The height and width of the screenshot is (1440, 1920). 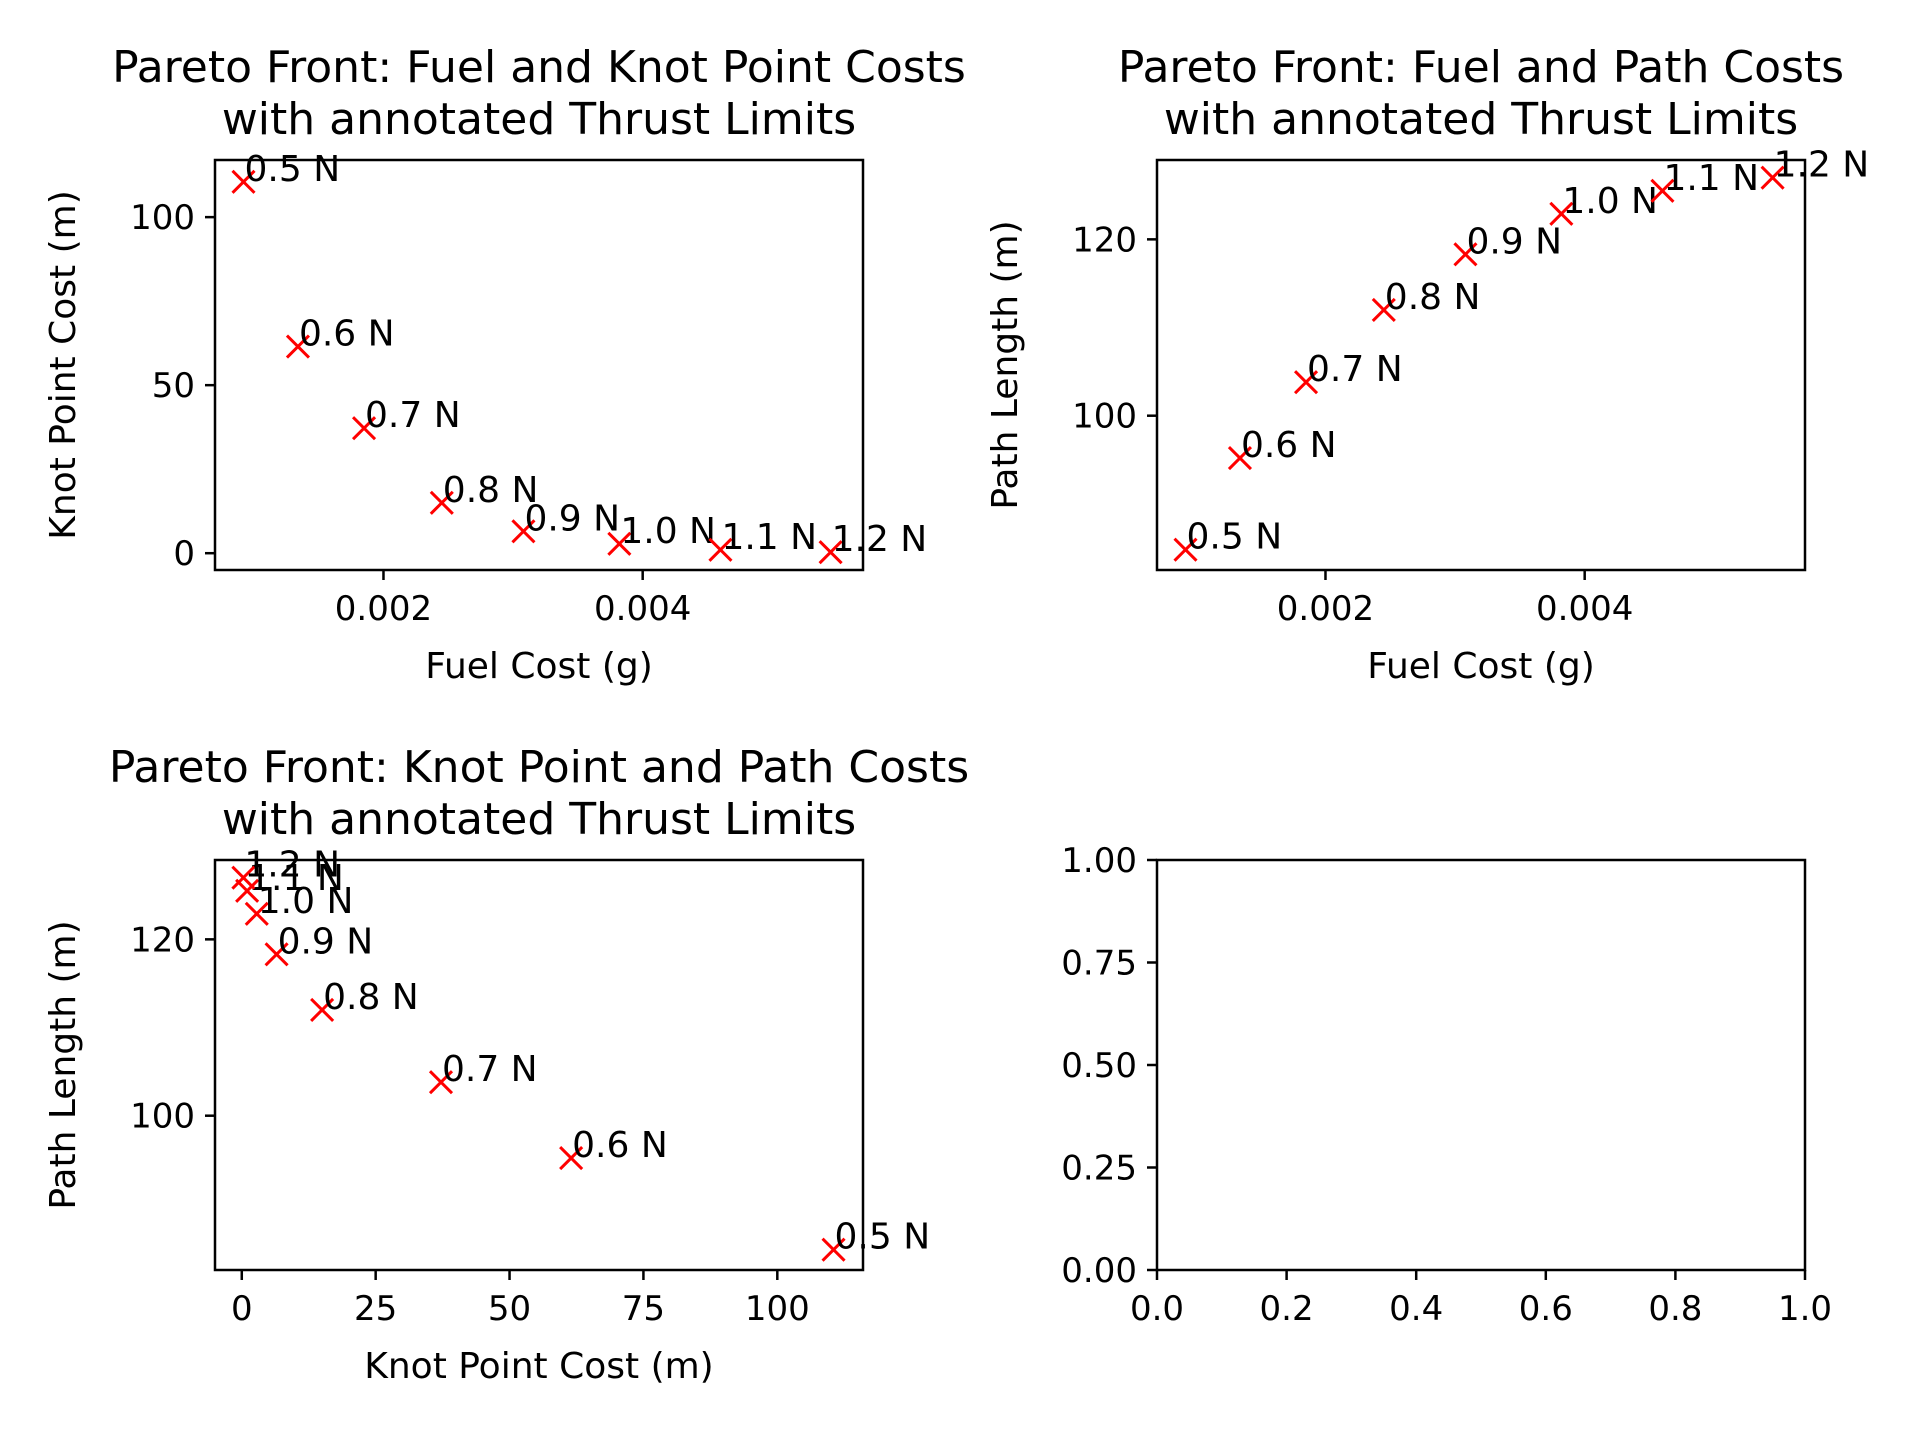 What do you see at coordinates (1099, 861) in the screenshot?
I see `y-tick-label: 1.00` at bounding box center [1099, 861].